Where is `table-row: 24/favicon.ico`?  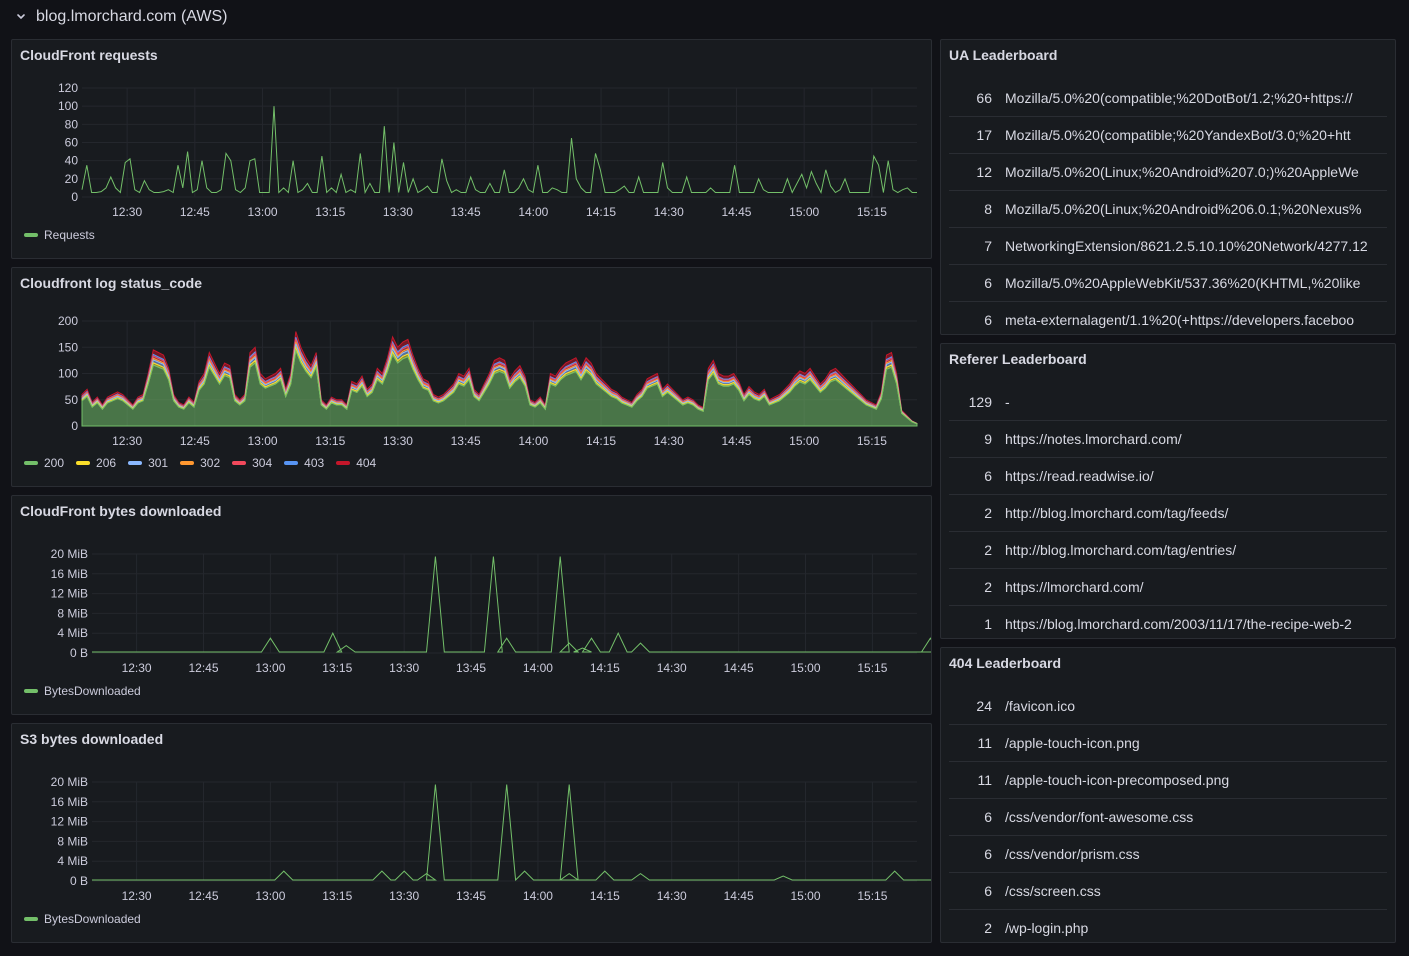
table-row: 24/favicon.ico is located at coordinates (1168, 706).